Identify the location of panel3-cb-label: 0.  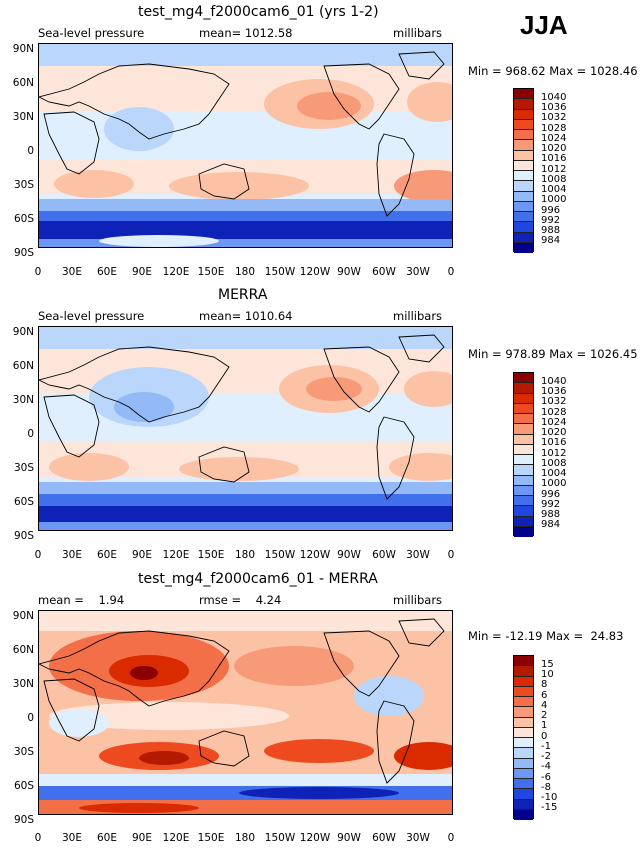
(544, 736).